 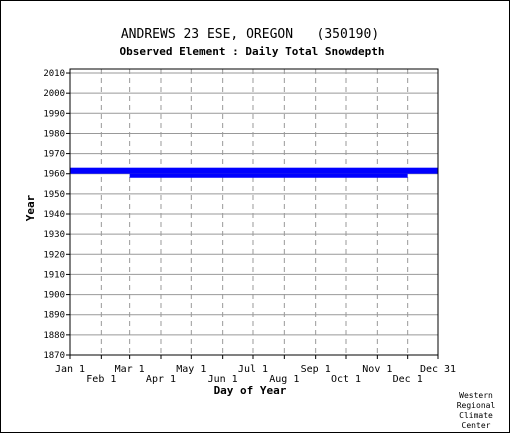 I want to click on data-bars, so click(x=254, y=172).